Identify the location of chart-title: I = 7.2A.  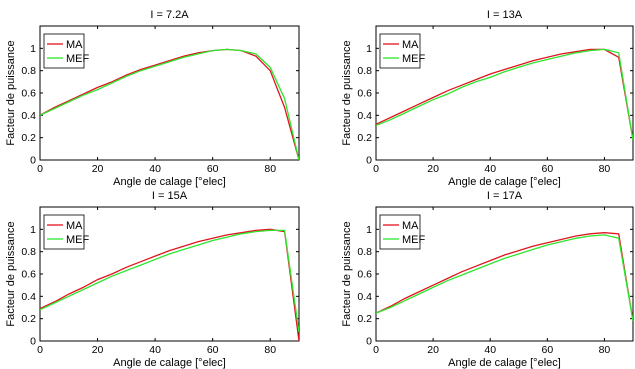
(169, 15).